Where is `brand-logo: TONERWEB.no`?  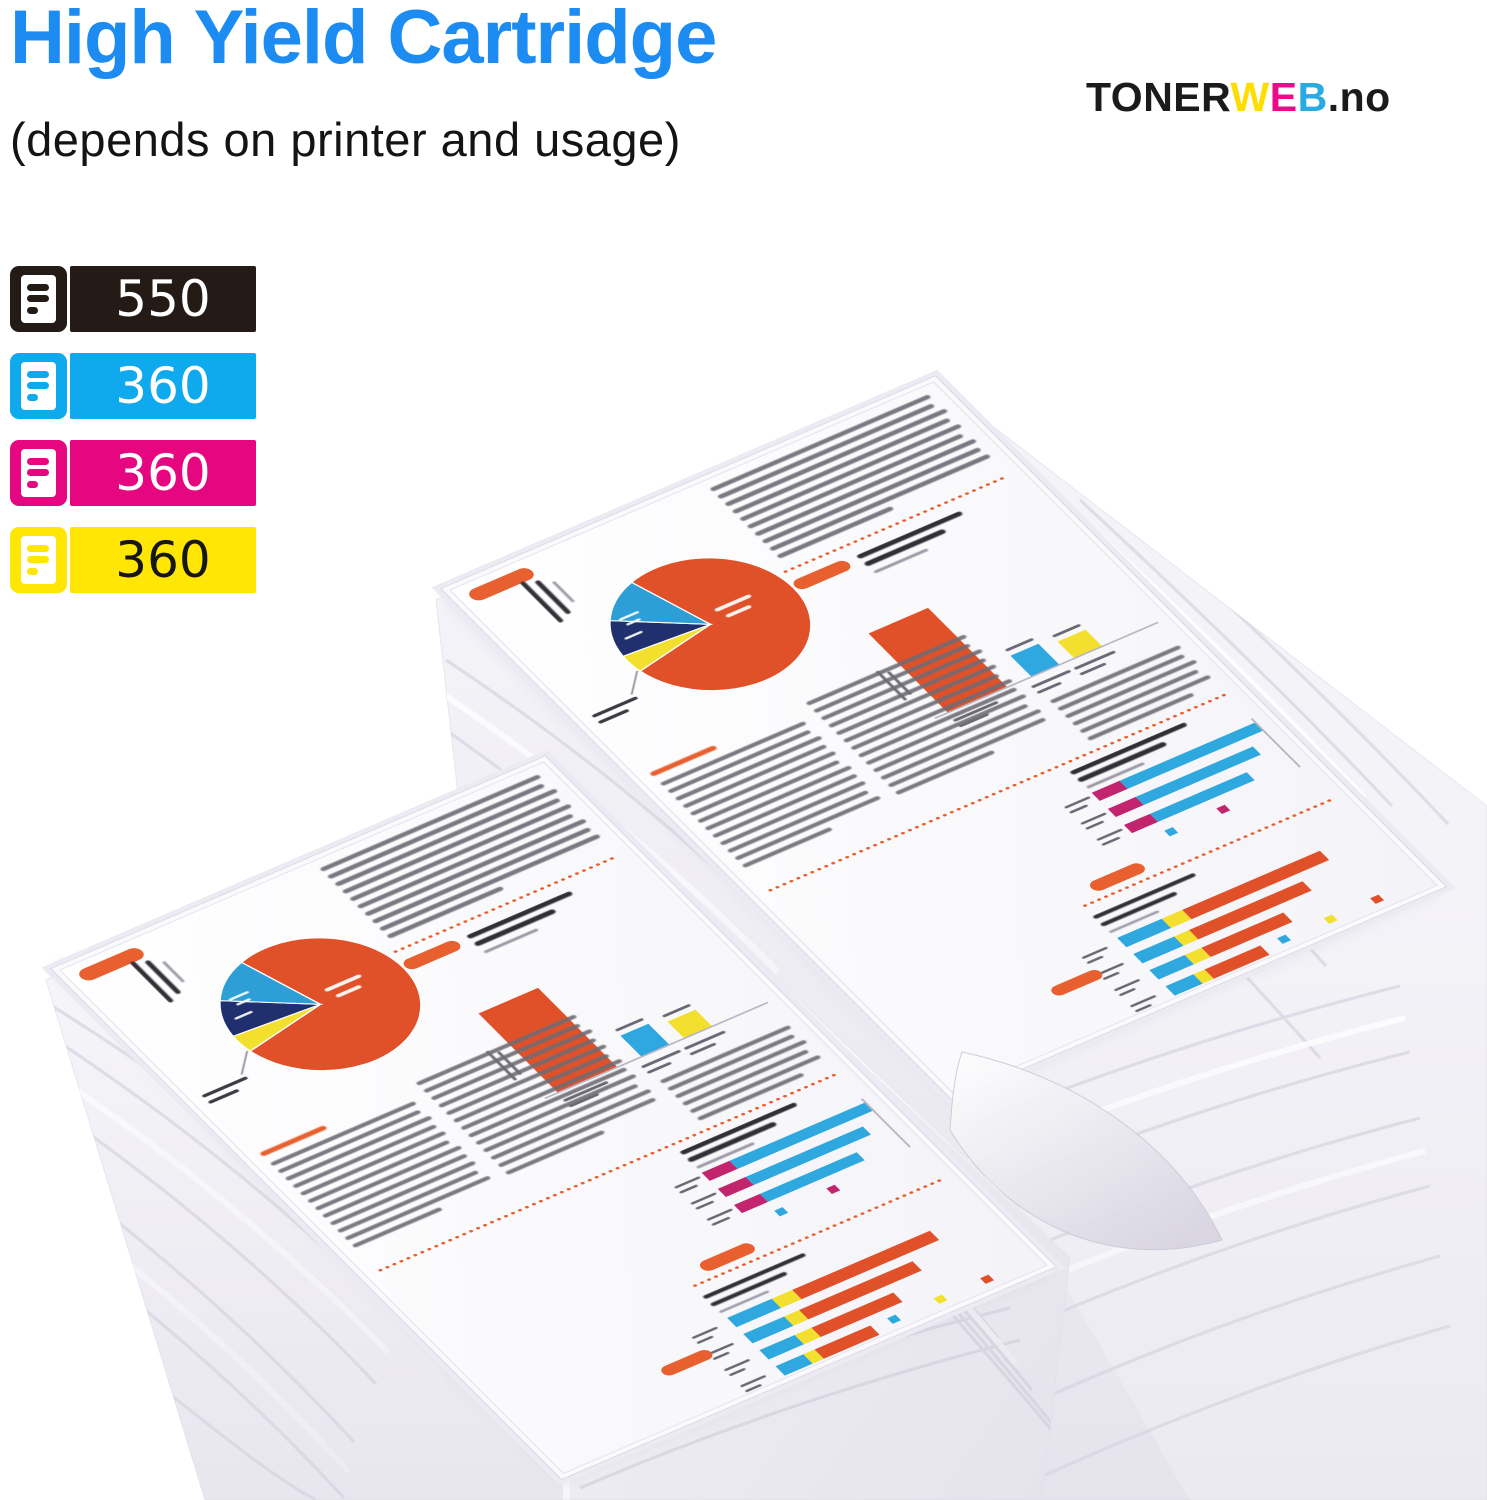
brand-logo: TONERWEB.no is located at coordinates (1238, 97).